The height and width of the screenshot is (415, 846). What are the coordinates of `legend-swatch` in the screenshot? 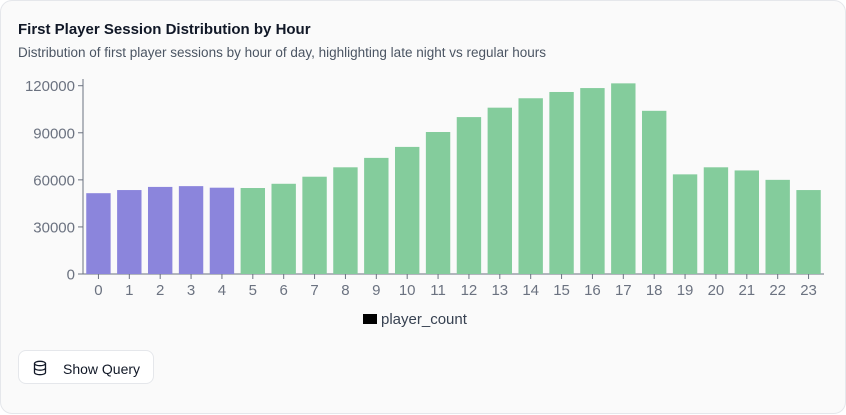 It's located at (370, 319).